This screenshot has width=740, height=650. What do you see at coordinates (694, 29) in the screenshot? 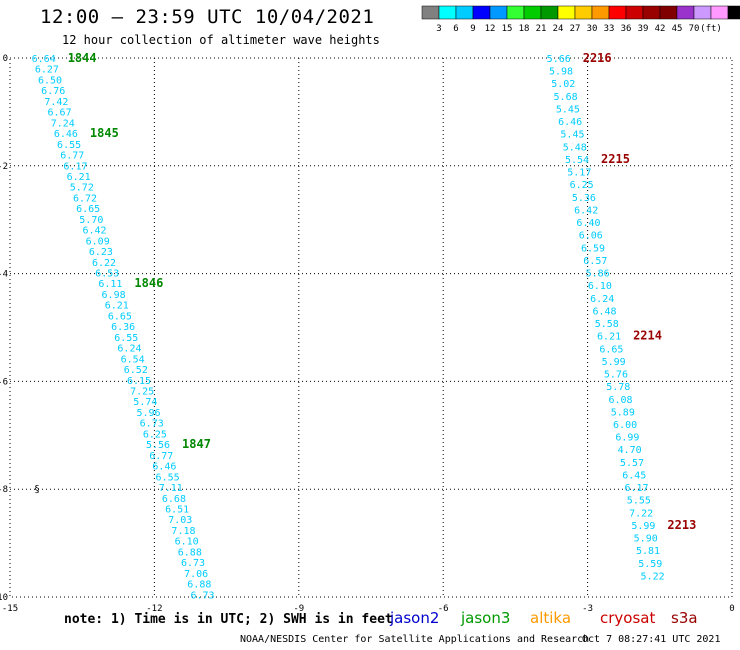
I see `legend-label: 70` at bounding box center [694, 29].